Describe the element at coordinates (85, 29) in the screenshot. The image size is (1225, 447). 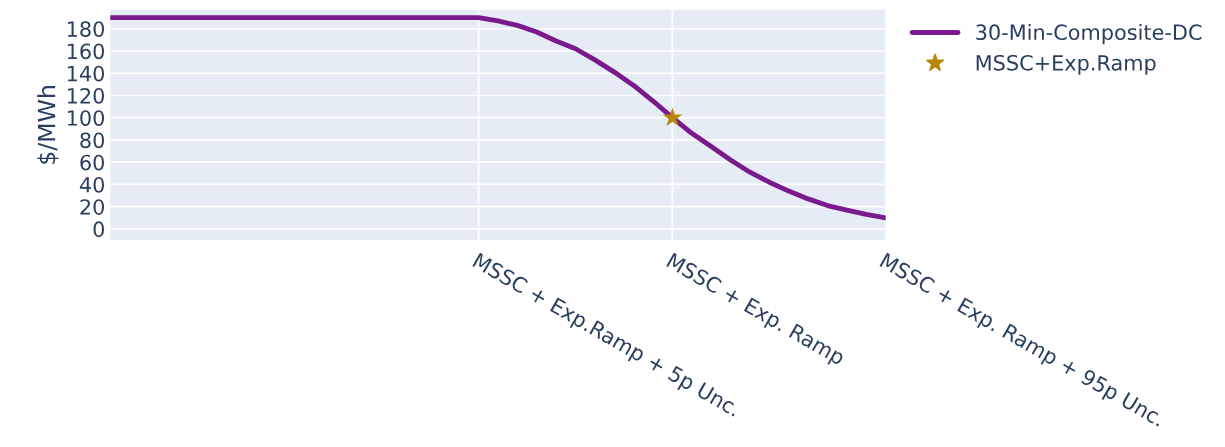
I see `y-tick-label: 180` at that location.